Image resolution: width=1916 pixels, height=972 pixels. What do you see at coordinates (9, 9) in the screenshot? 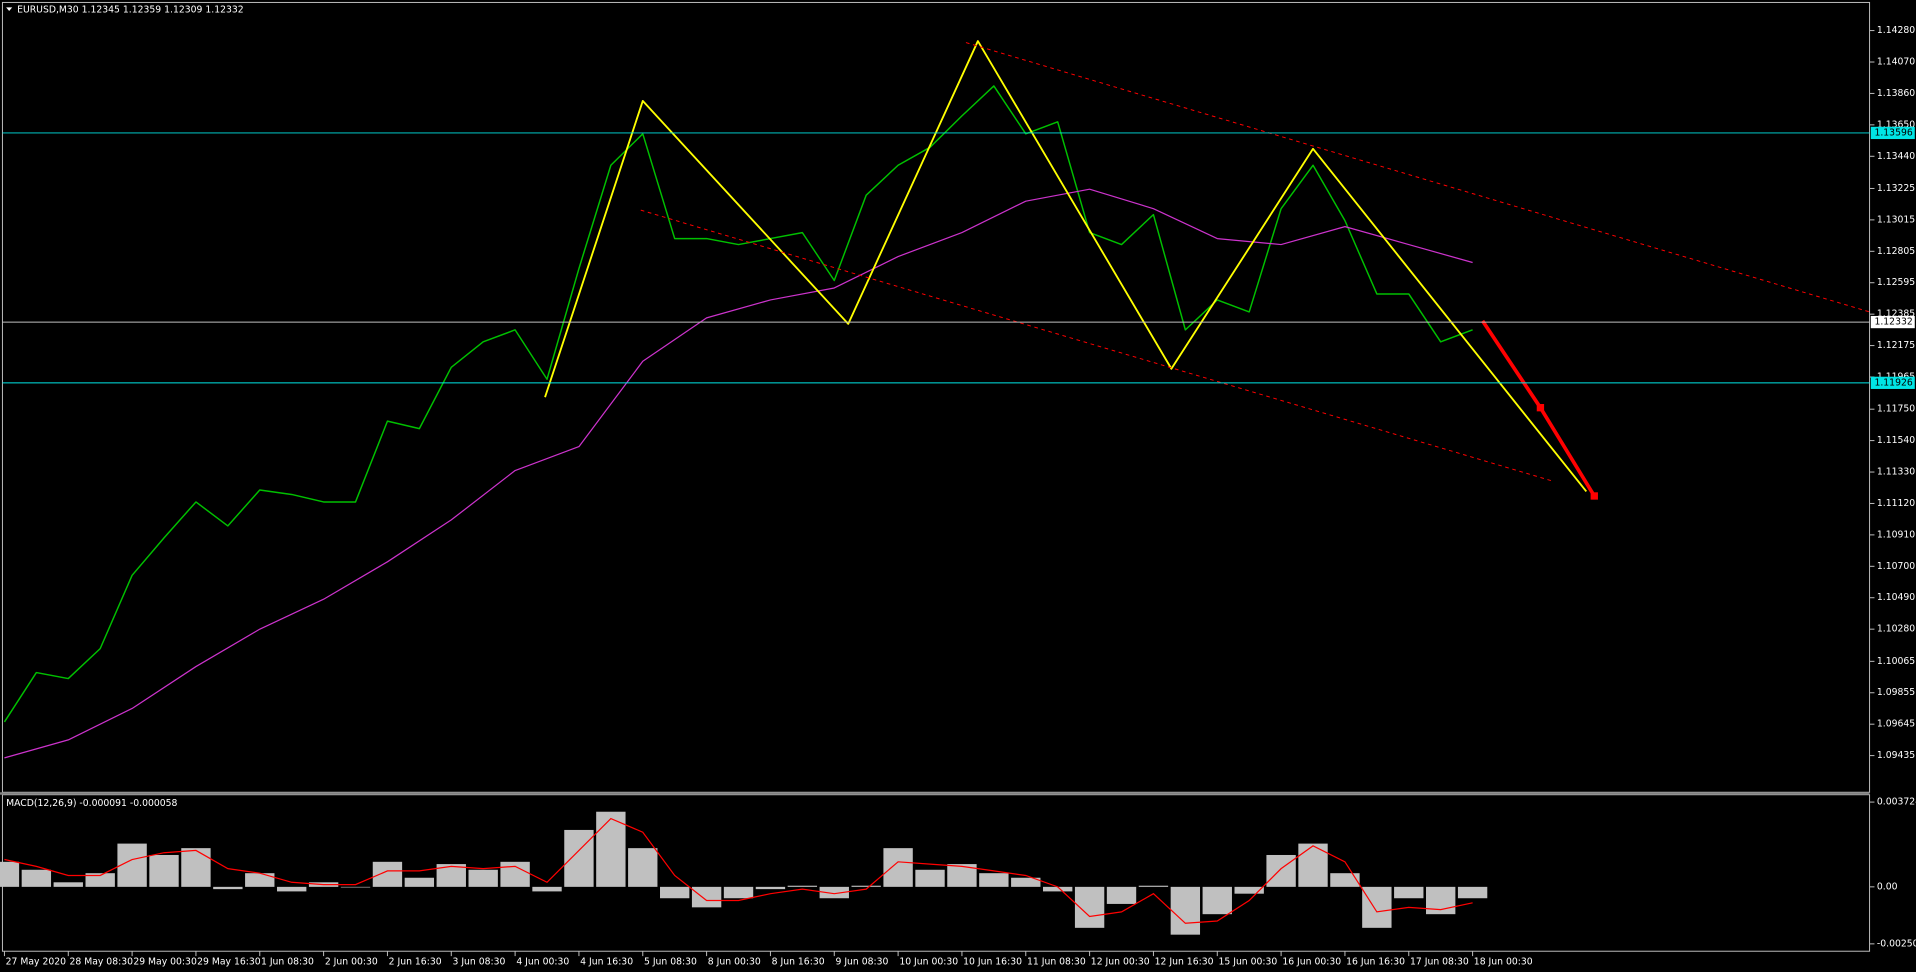
I see `symbol-menu-arrow` at bounding box center [9, 9].